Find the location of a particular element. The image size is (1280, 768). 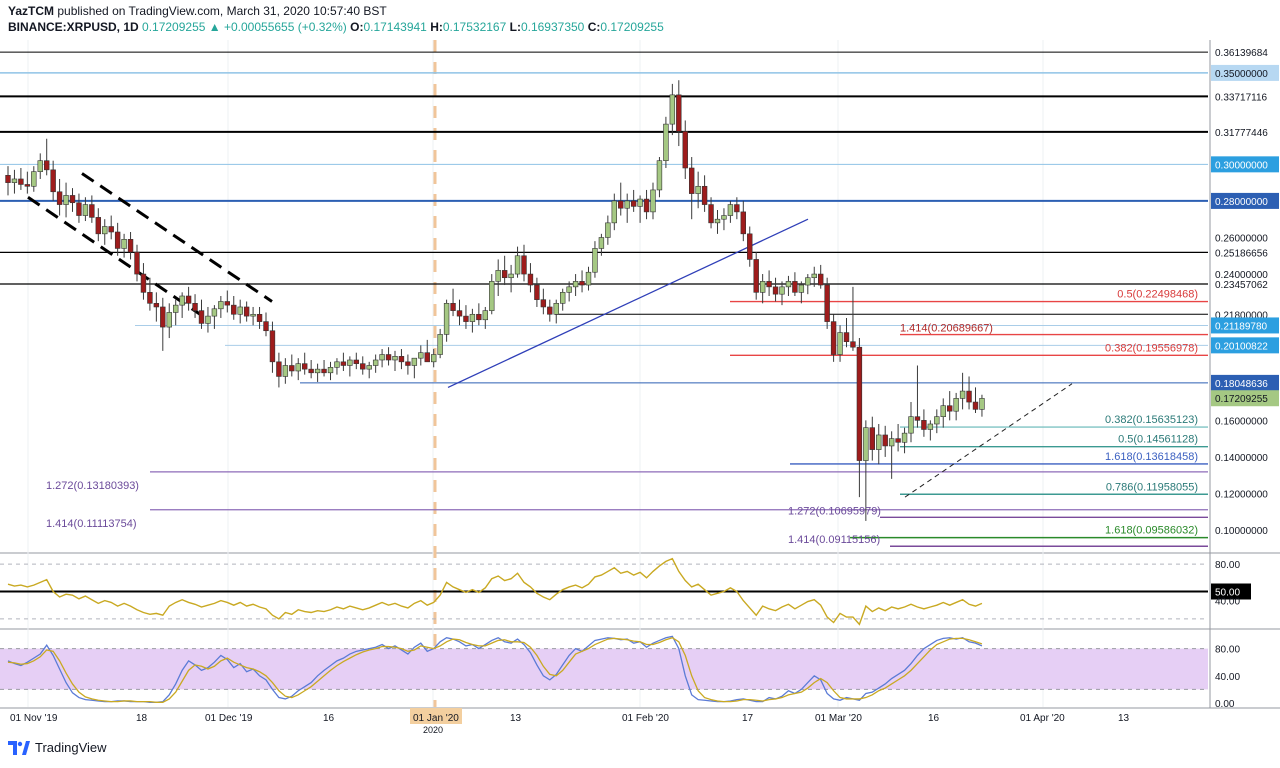

fib-label: 0.5(0.14561128) is located at coordinates (1158, 440).